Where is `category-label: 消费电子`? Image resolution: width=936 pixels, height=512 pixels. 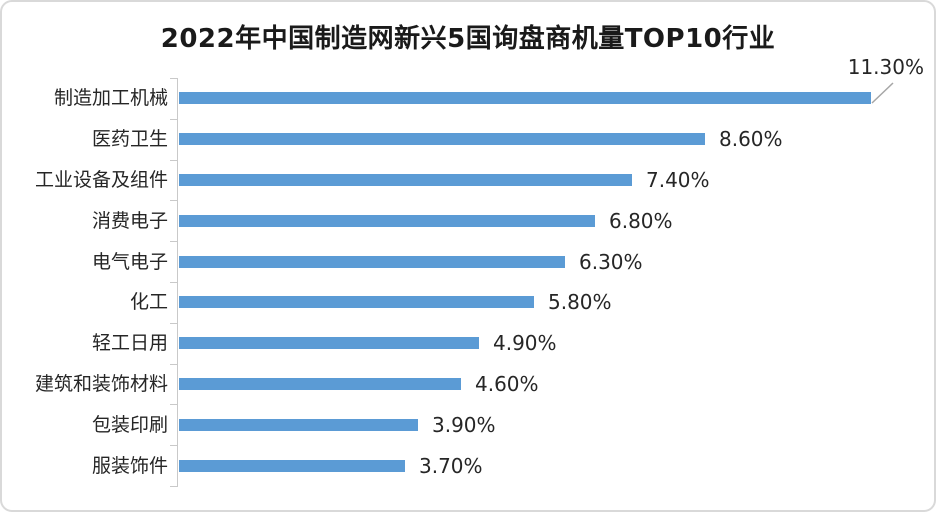
category-label: 消费电子 is located at coordinates (129, 221).